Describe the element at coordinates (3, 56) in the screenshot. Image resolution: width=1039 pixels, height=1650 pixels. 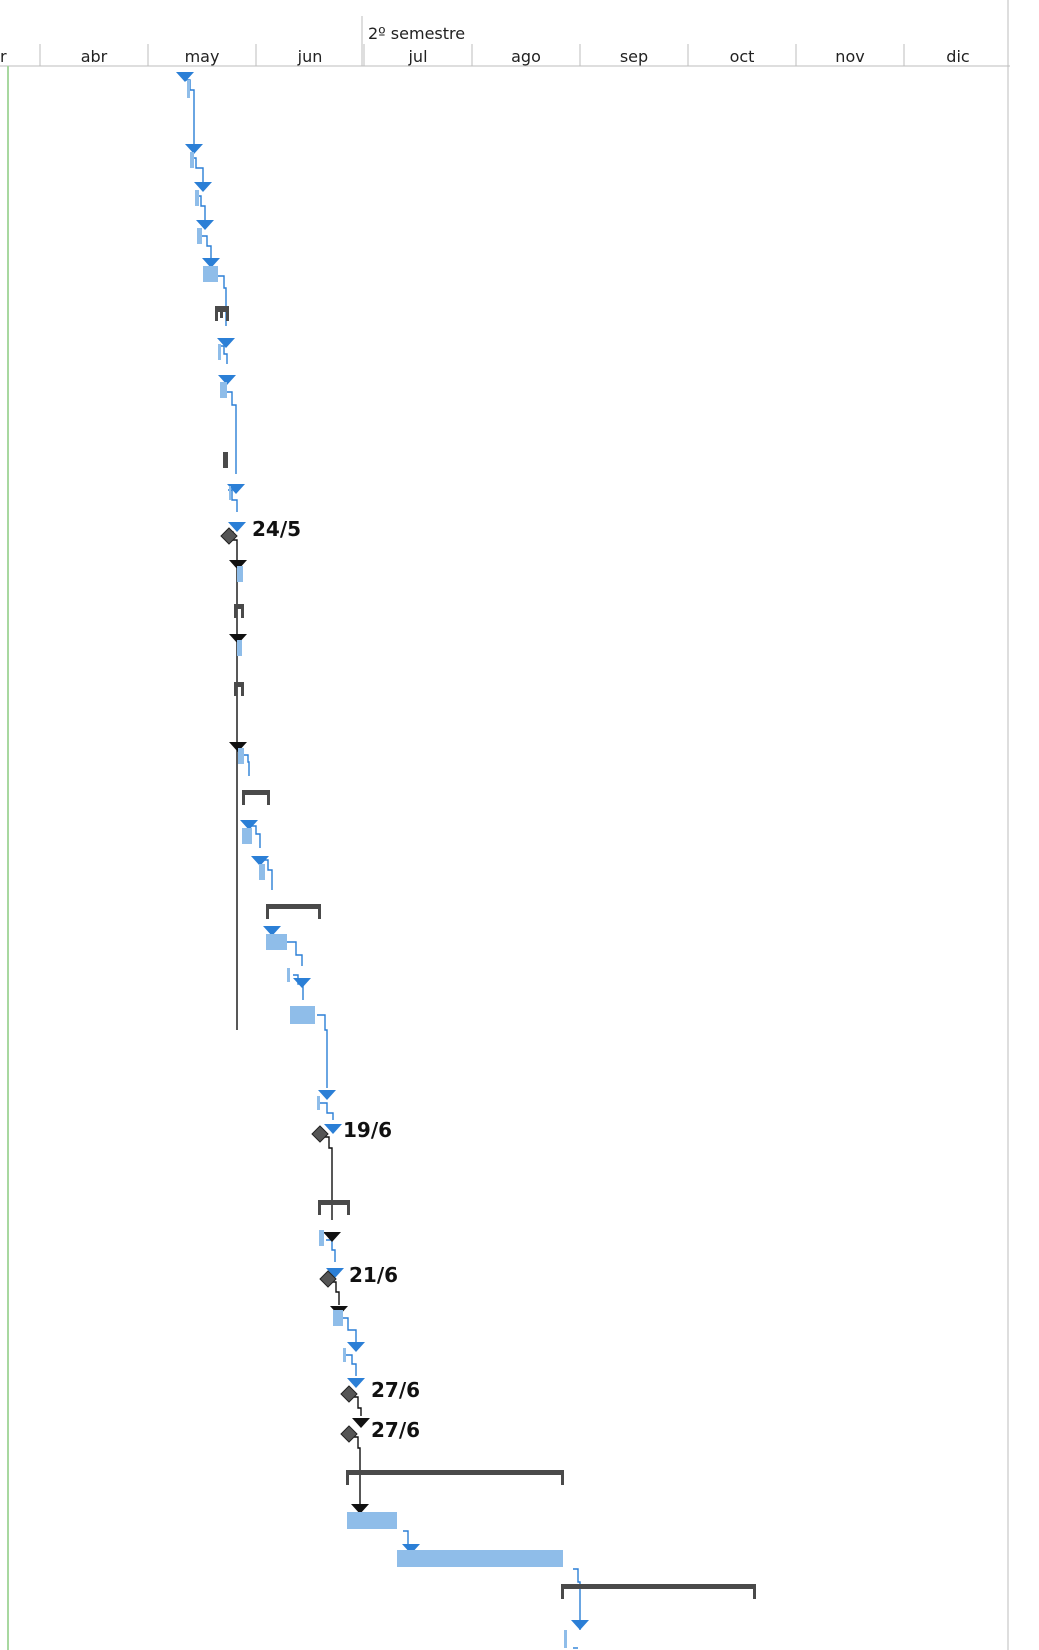
I see `month-label-mar: r` at that location.